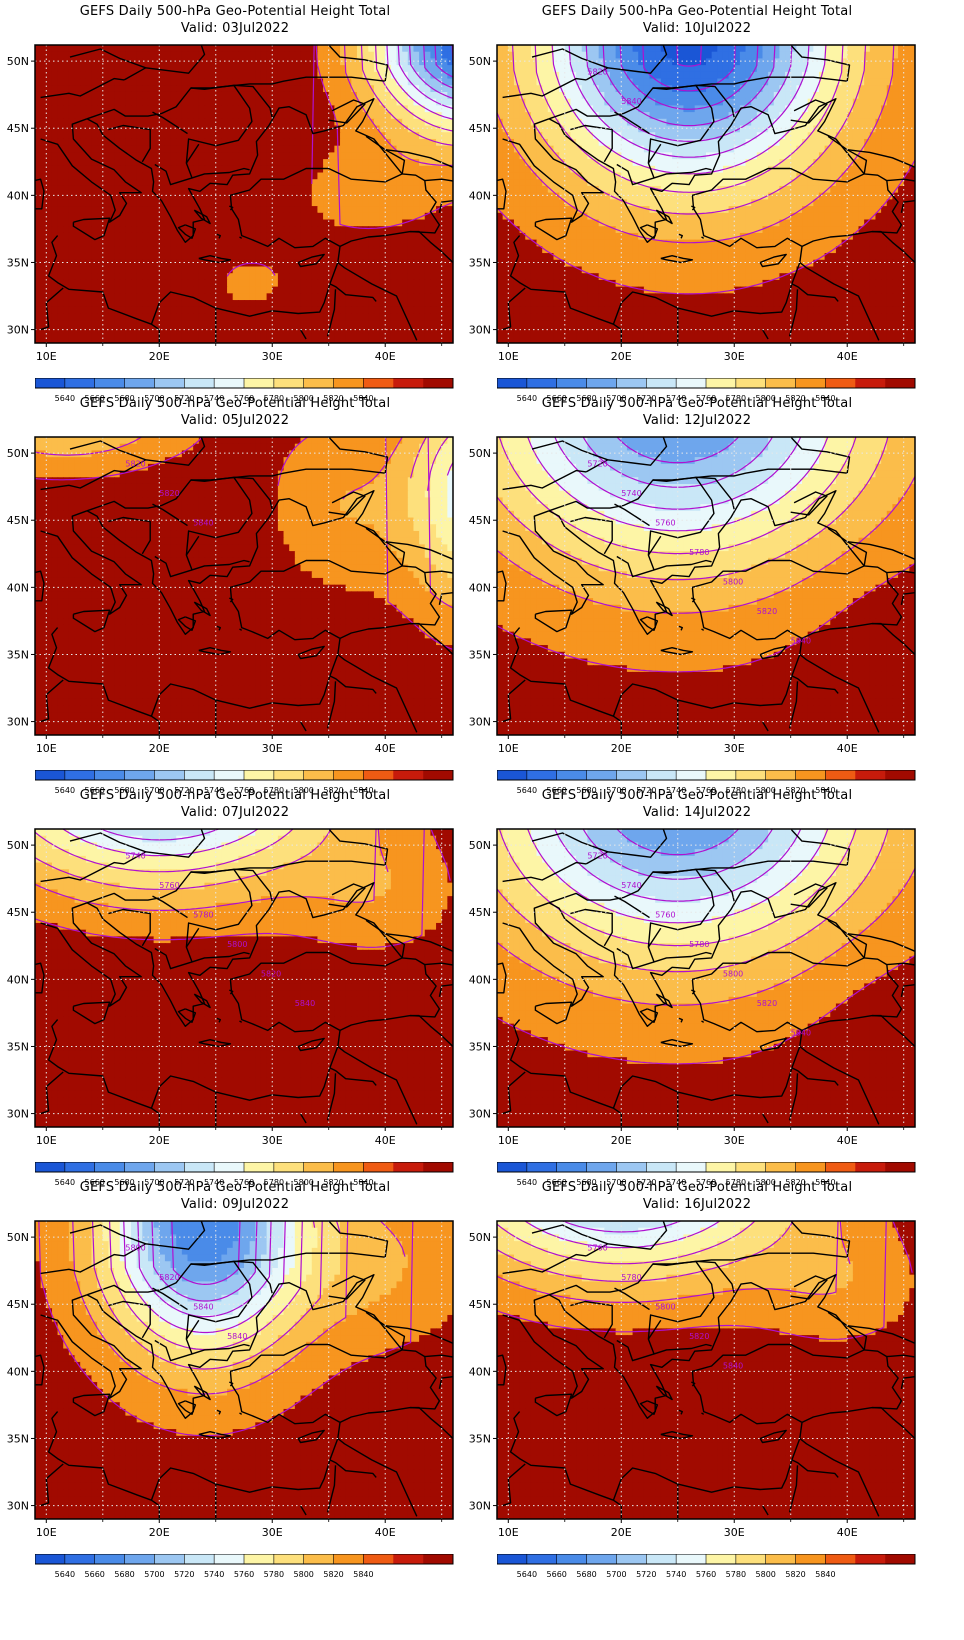 This screenshot has width=964, height=1640. I want to click on graticule, so click(706, 586).